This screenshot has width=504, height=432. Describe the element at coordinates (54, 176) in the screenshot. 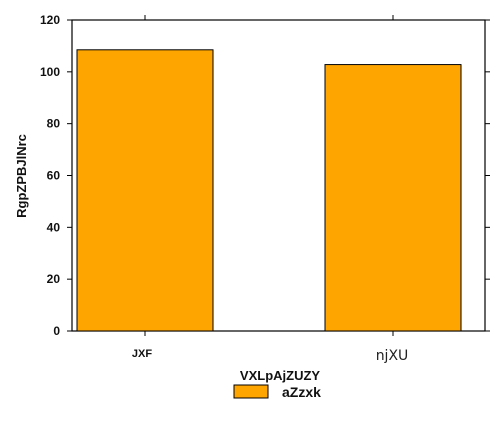

I see `y-tick-label: 60` at that location.